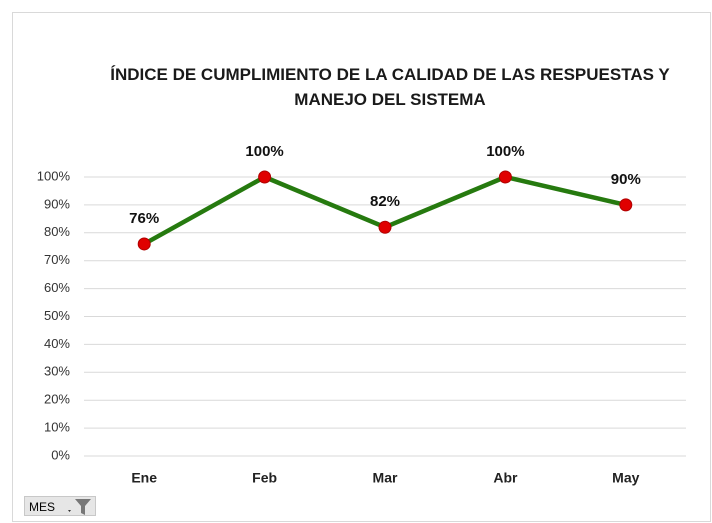 The image size is (712, 523). I want to click on y-tick-label: 40%, so click(57, 343).